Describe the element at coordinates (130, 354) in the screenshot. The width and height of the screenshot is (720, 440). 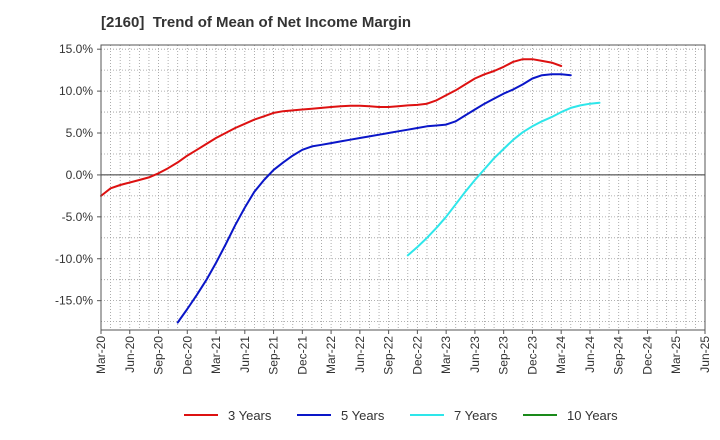
I see `x-tick-label: Jun-20` at that location.